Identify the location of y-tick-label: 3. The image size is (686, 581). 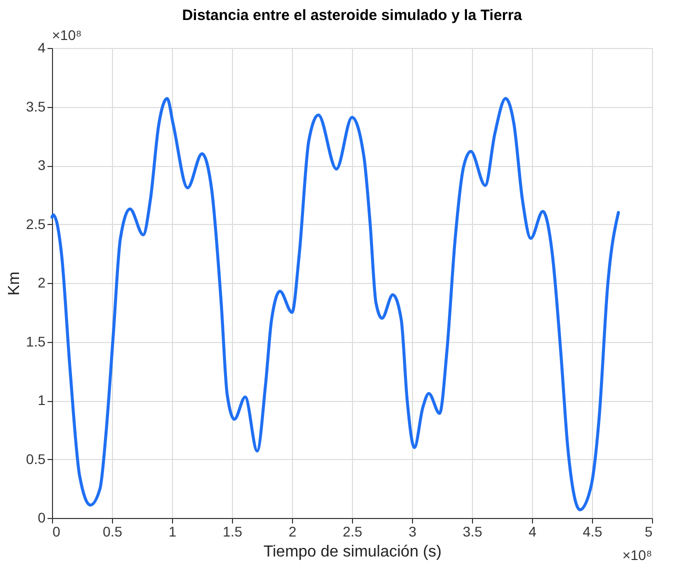
(42, 165).